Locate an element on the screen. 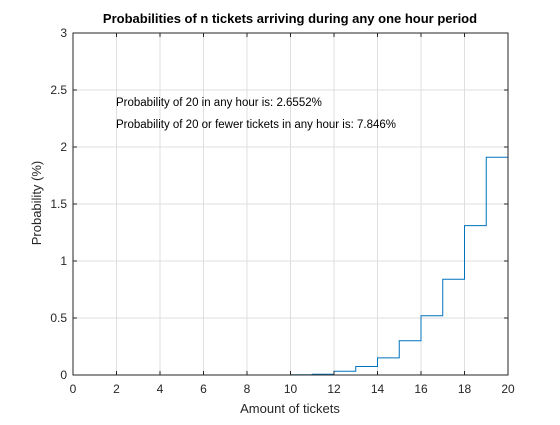 The width and height of the screenshot is (560, 425). y-tick-label: 2.5 is located at coordinates (58, 90).